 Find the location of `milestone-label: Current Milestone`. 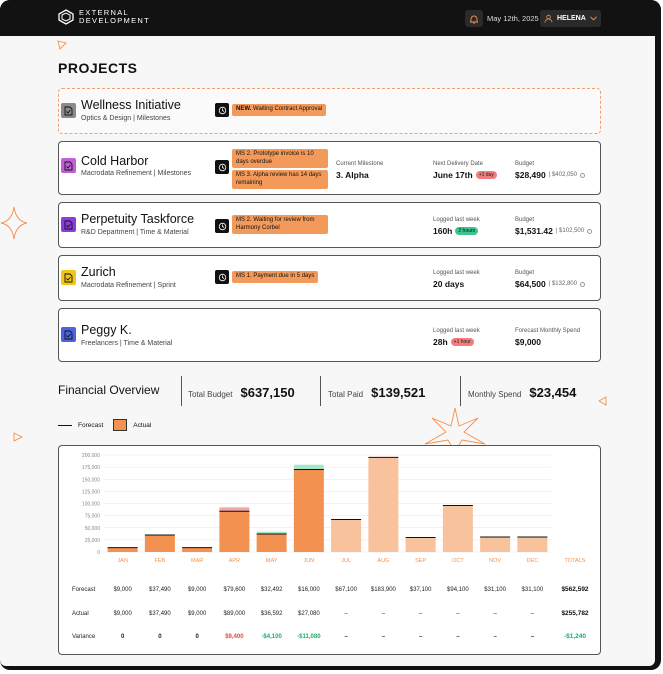

milestone-label: Current Milestone is located at coordinates (360, 164).